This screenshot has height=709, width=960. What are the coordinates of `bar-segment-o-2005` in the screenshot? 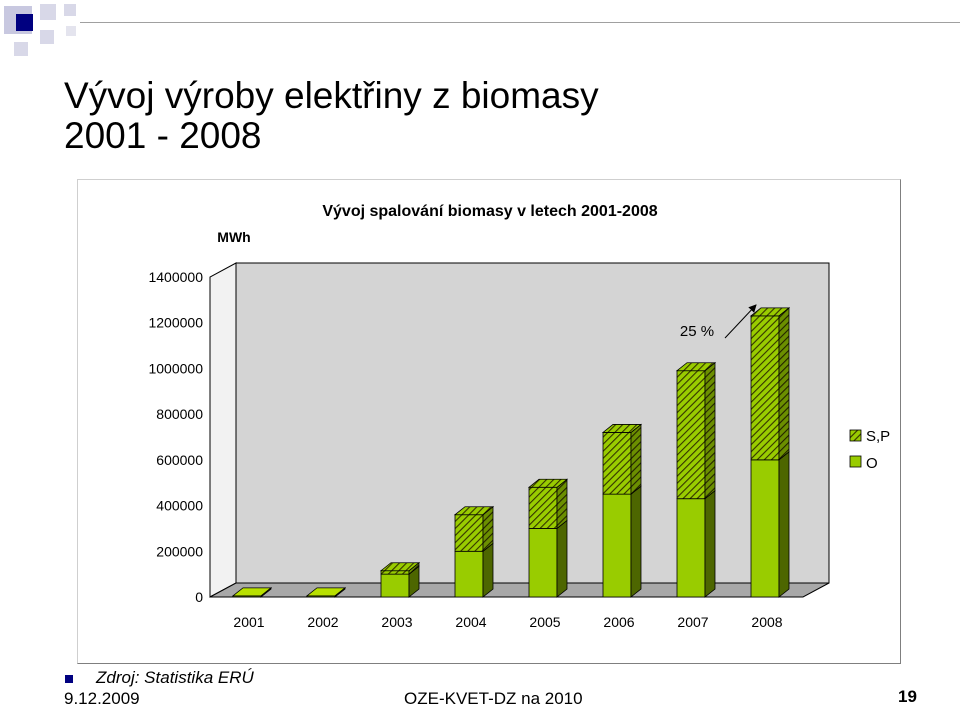 It's located at (548, 558).